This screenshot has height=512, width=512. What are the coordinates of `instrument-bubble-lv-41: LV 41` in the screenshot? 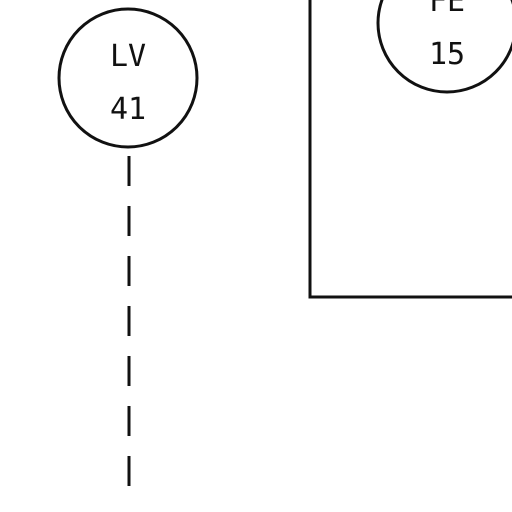 It's located at (128, 78).